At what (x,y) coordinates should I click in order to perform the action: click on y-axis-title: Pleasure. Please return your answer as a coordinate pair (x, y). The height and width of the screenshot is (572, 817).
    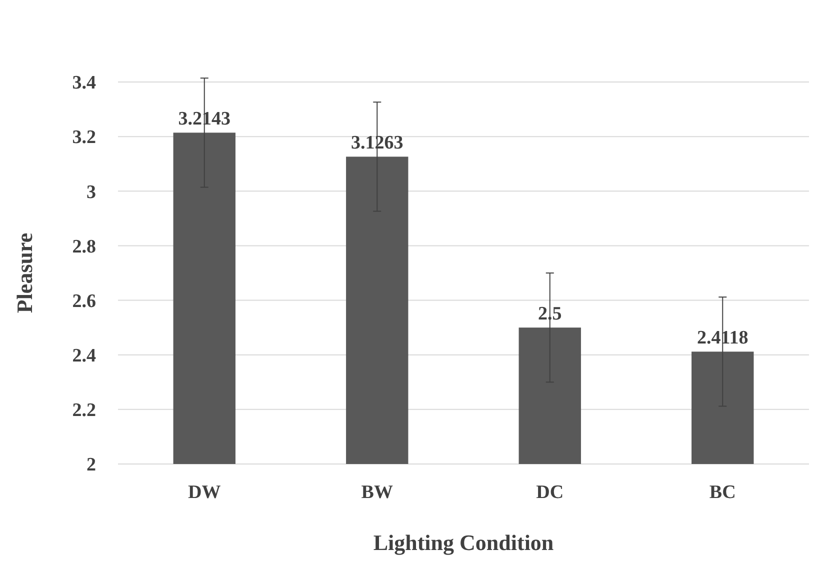
    Looking at the image, I should click on (24, 273).